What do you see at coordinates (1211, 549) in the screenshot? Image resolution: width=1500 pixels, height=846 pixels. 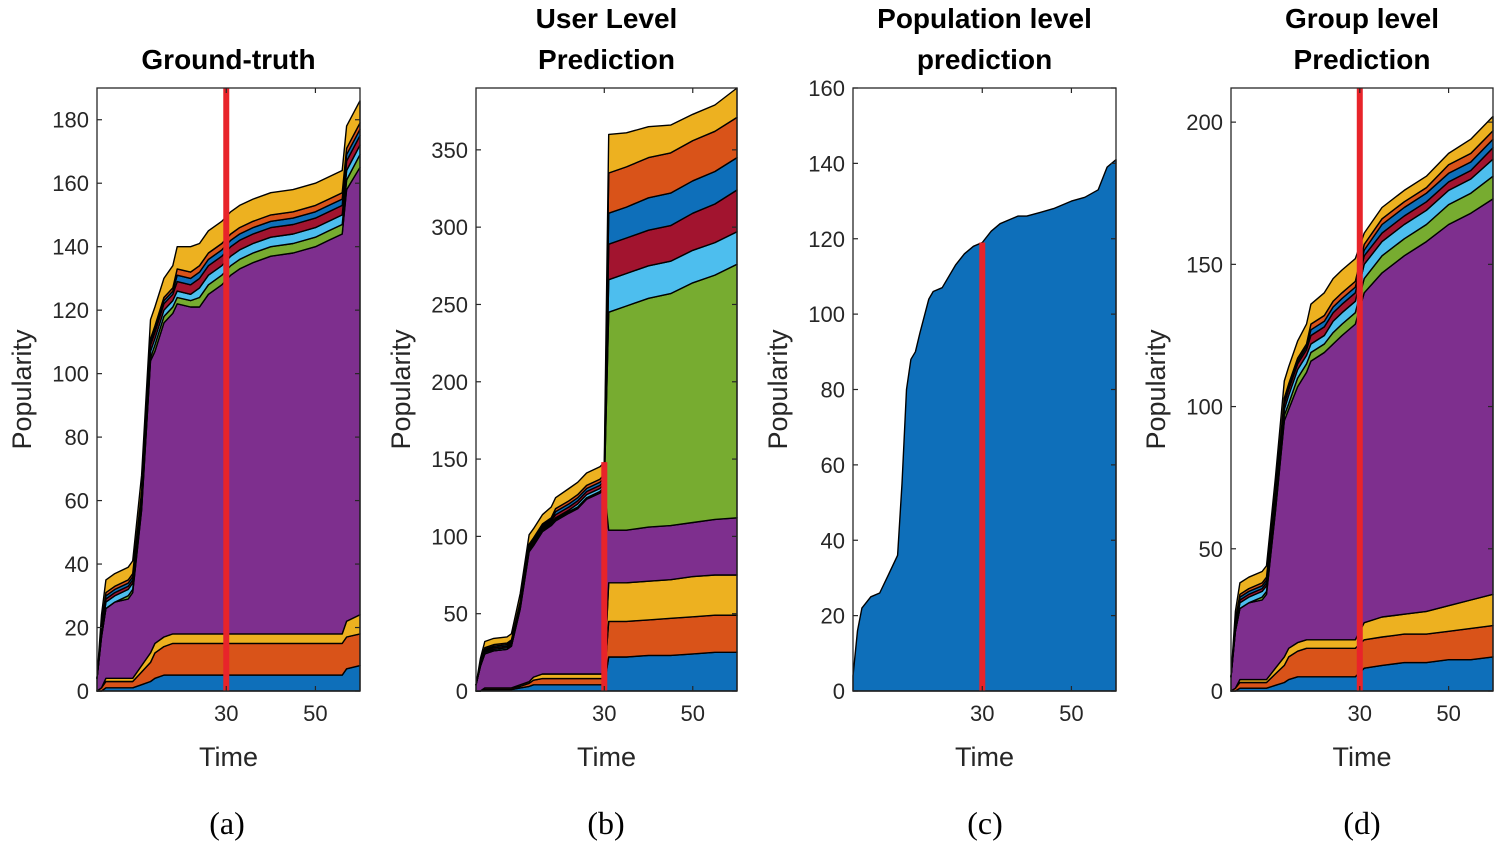 I see `panel-d-ytick-label: 50` at bounding box center [1211, 549].